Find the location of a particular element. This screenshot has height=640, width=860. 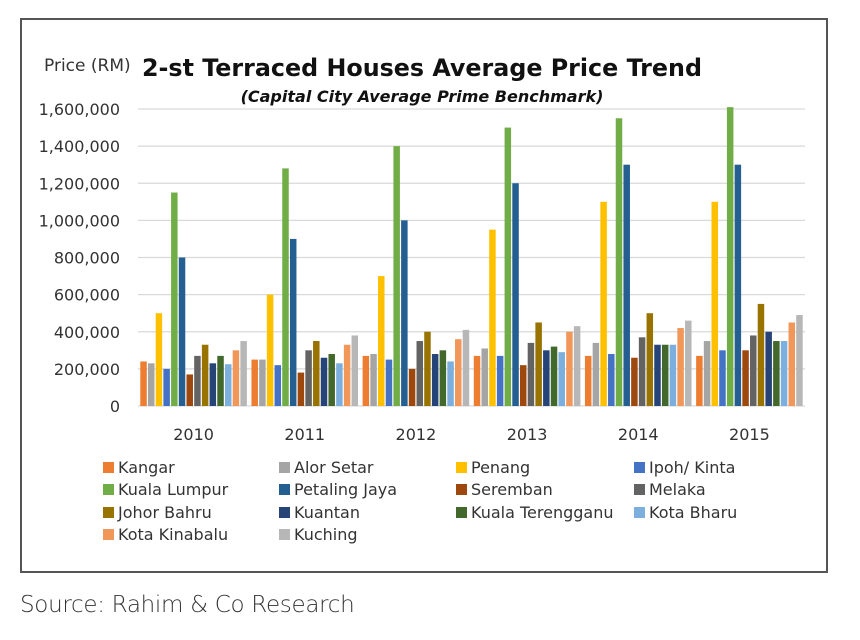

bar-kangar-2011 is located at coordinates (254, 382).